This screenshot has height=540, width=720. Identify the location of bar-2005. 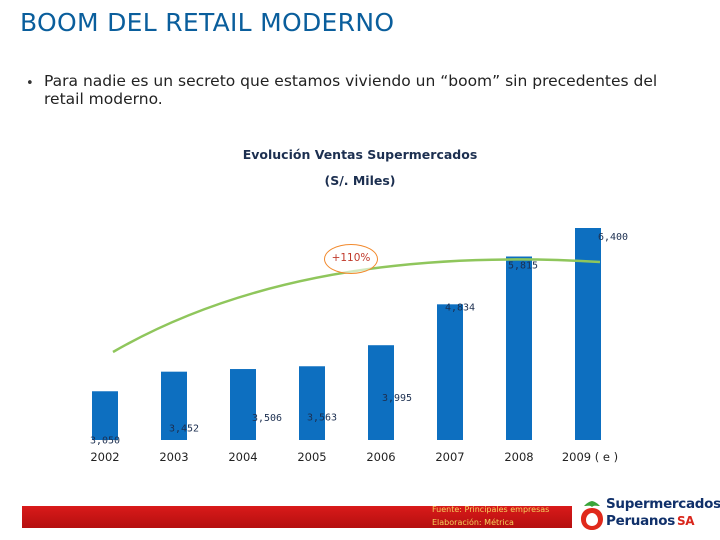
(312, 403).